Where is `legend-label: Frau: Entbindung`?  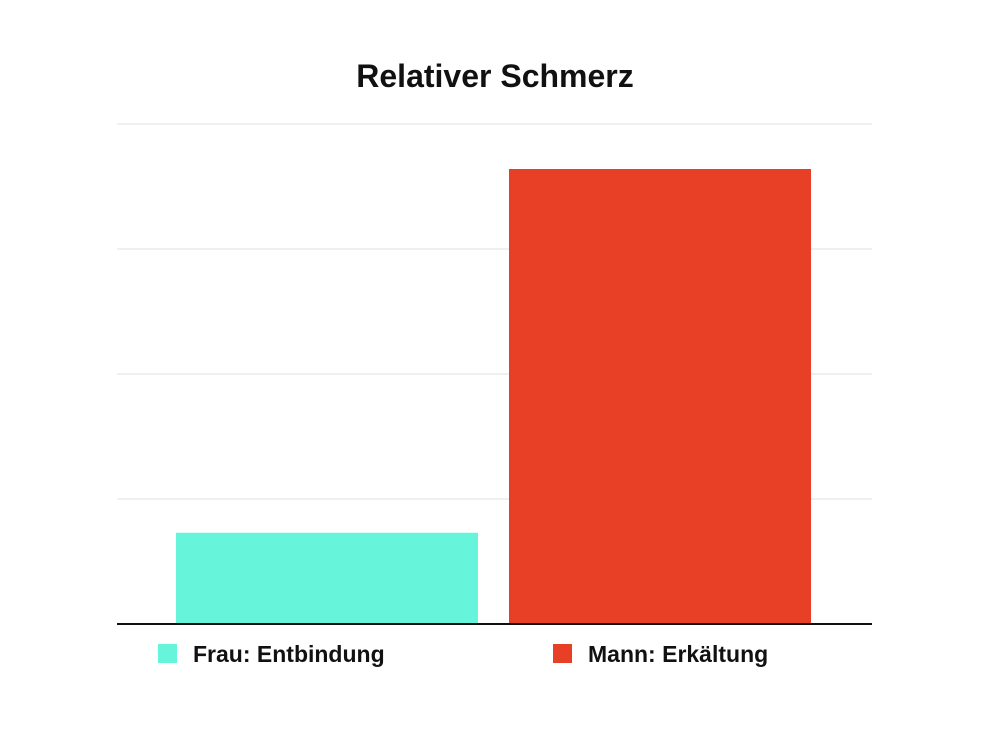
legend-label: Frau: Entbindung is located at coordinates (289, 654).